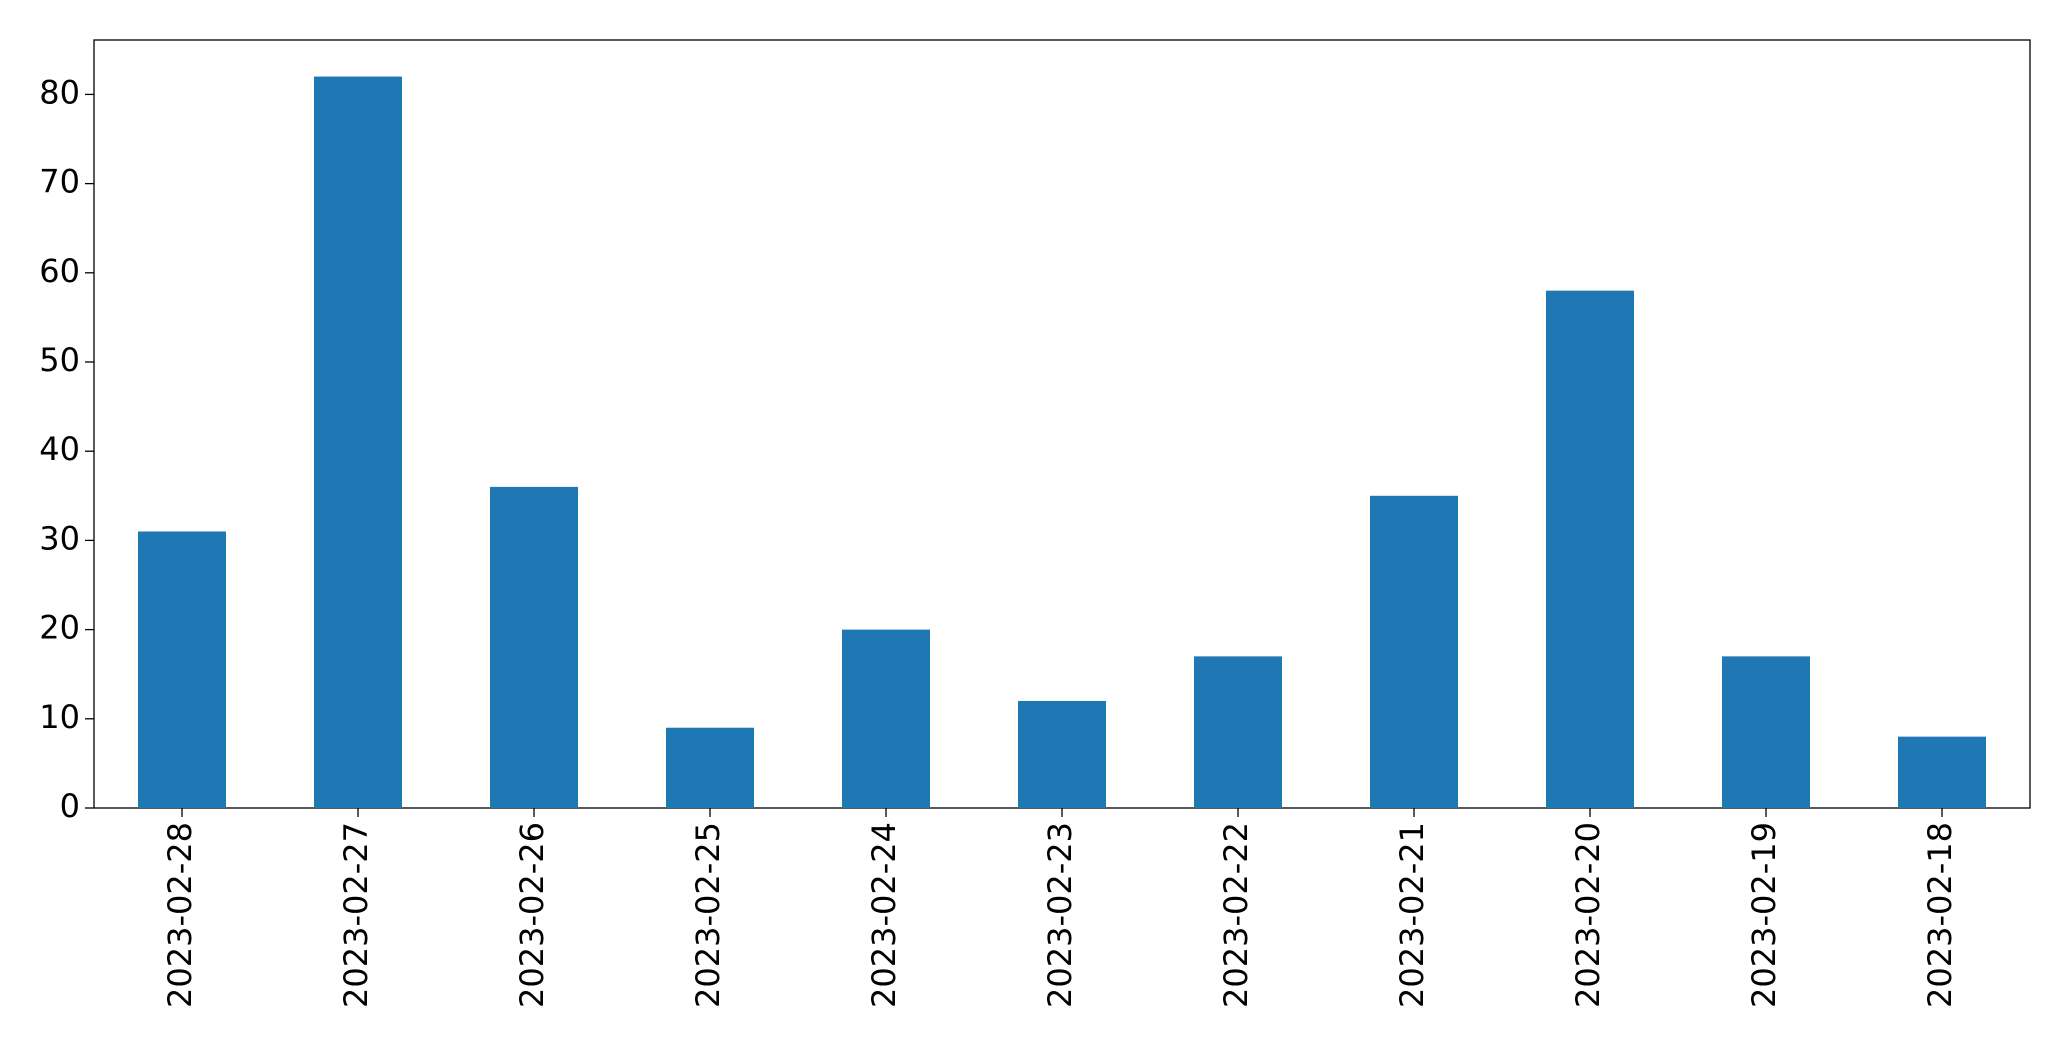 The width and height of the screenshot is (2071, 1061). I want to click on x-tick-label: 2023-02-25, so click(708, 915).